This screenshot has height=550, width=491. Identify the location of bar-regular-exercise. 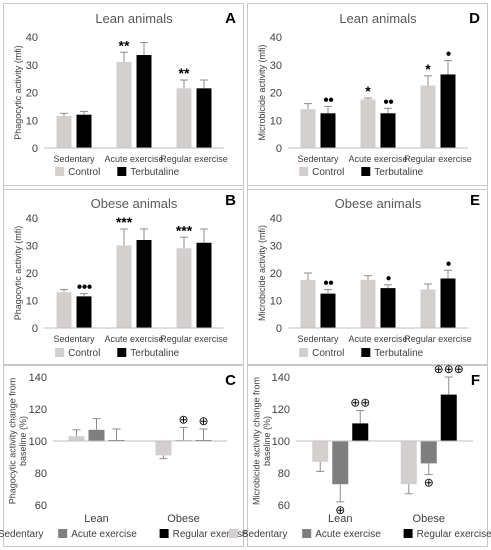
(360, 432).